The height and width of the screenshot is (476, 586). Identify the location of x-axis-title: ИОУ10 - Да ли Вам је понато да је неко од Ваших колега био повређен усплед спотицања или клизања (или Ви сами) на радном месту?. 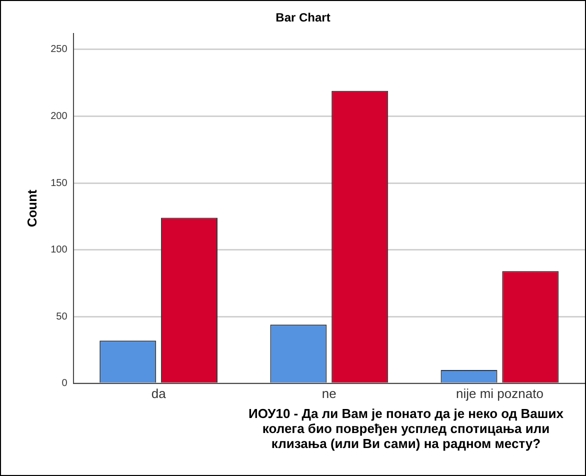
(406, 428).